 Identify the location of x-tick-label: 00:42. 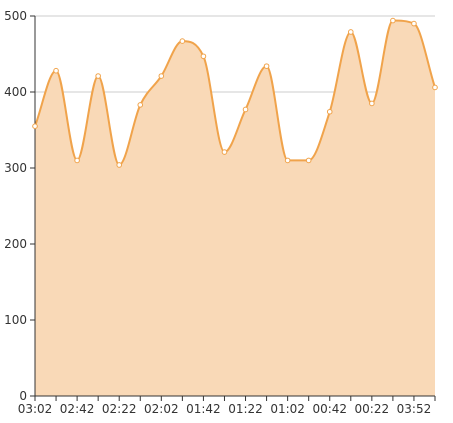
(329, 409).